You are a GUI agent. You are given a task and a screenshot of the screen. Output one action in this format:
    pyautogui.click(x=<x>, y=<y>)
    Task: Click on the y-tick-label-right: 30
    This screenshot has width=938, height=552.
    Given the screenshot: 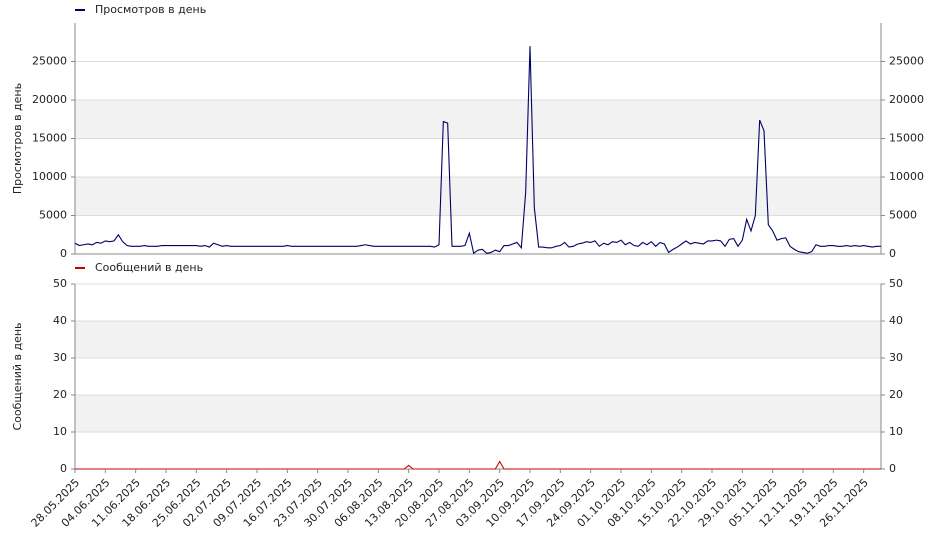 What is the action you would take?
    pyautogui.click(x=896, y=357)
    